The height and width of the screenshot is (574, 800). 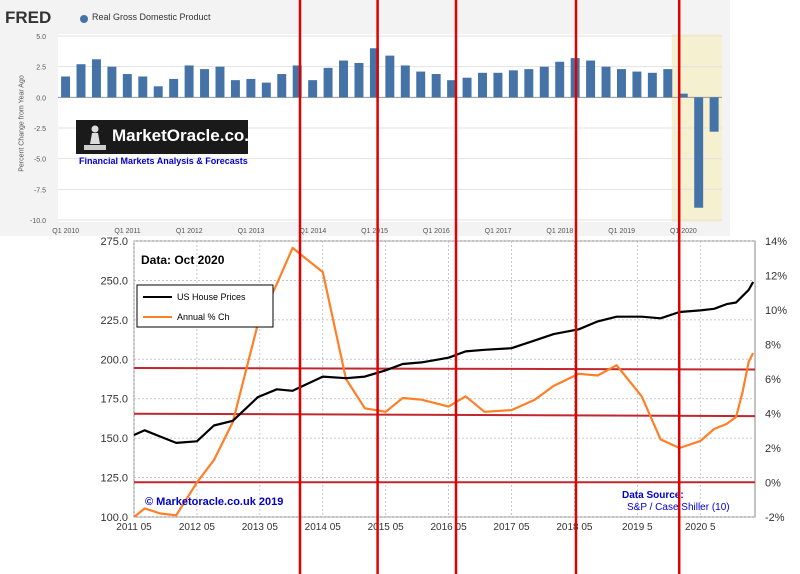 I want to click on hp-y-right-tick-label: -2%, so click(x=775, y=518).